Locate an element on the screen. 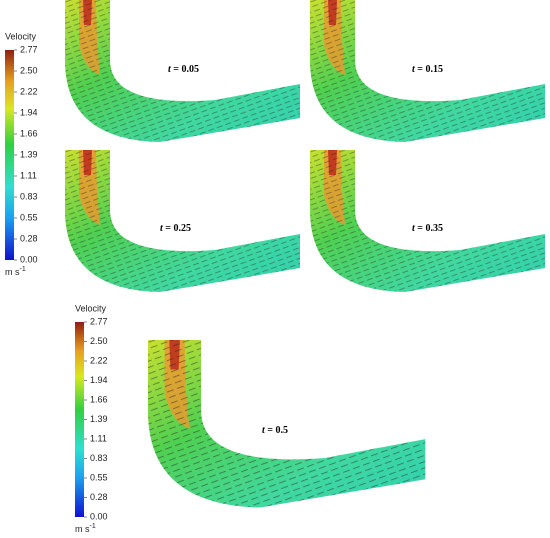  panel-label: t = 0.05 is located at coordinates (183, 69).